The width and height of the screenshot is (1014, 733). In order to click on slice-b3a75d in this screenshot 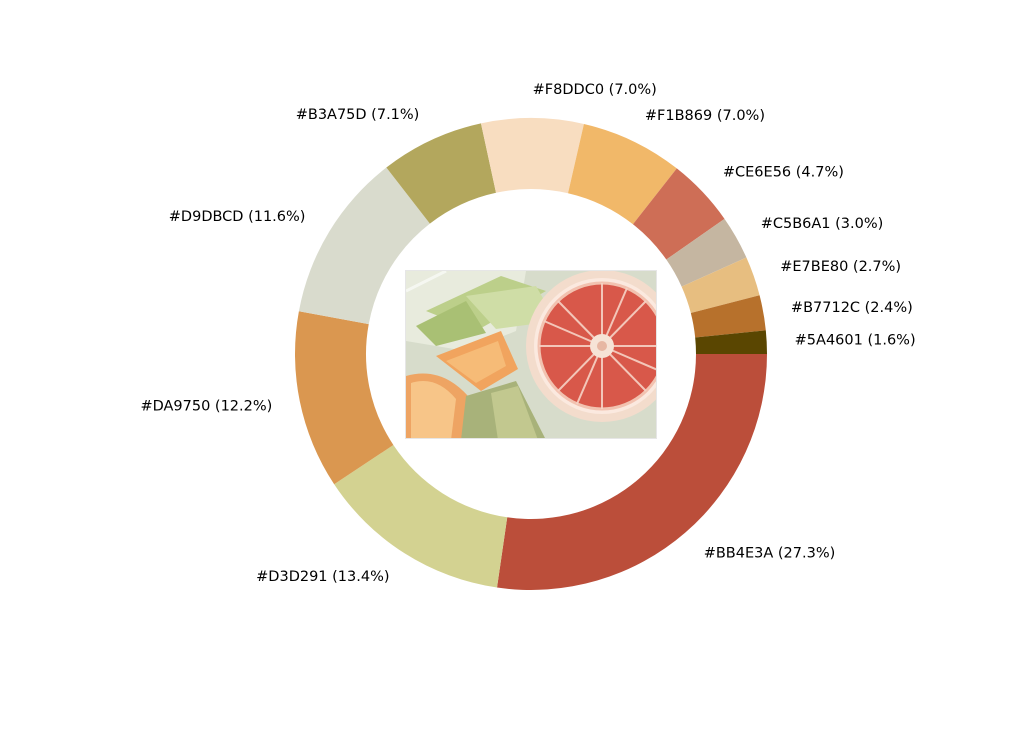, I will do `click(441, 173)`.